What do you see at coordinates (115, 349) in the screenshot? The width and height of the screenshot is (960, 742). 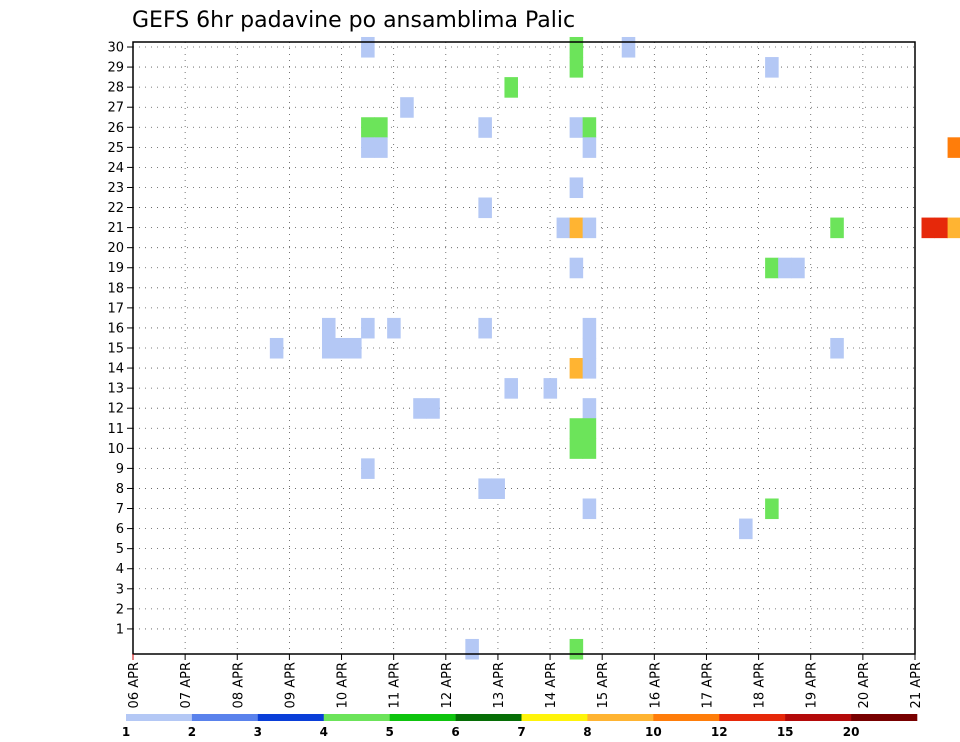 I see `y-tick-label: 15` at bounding box center [115, 349].